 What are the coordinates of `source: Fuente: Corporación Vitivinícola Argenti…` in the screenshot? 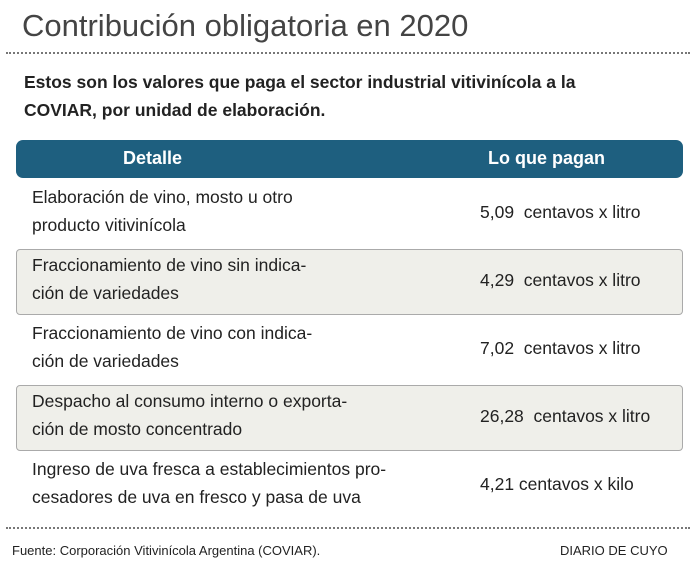 It's located at (166, 550).